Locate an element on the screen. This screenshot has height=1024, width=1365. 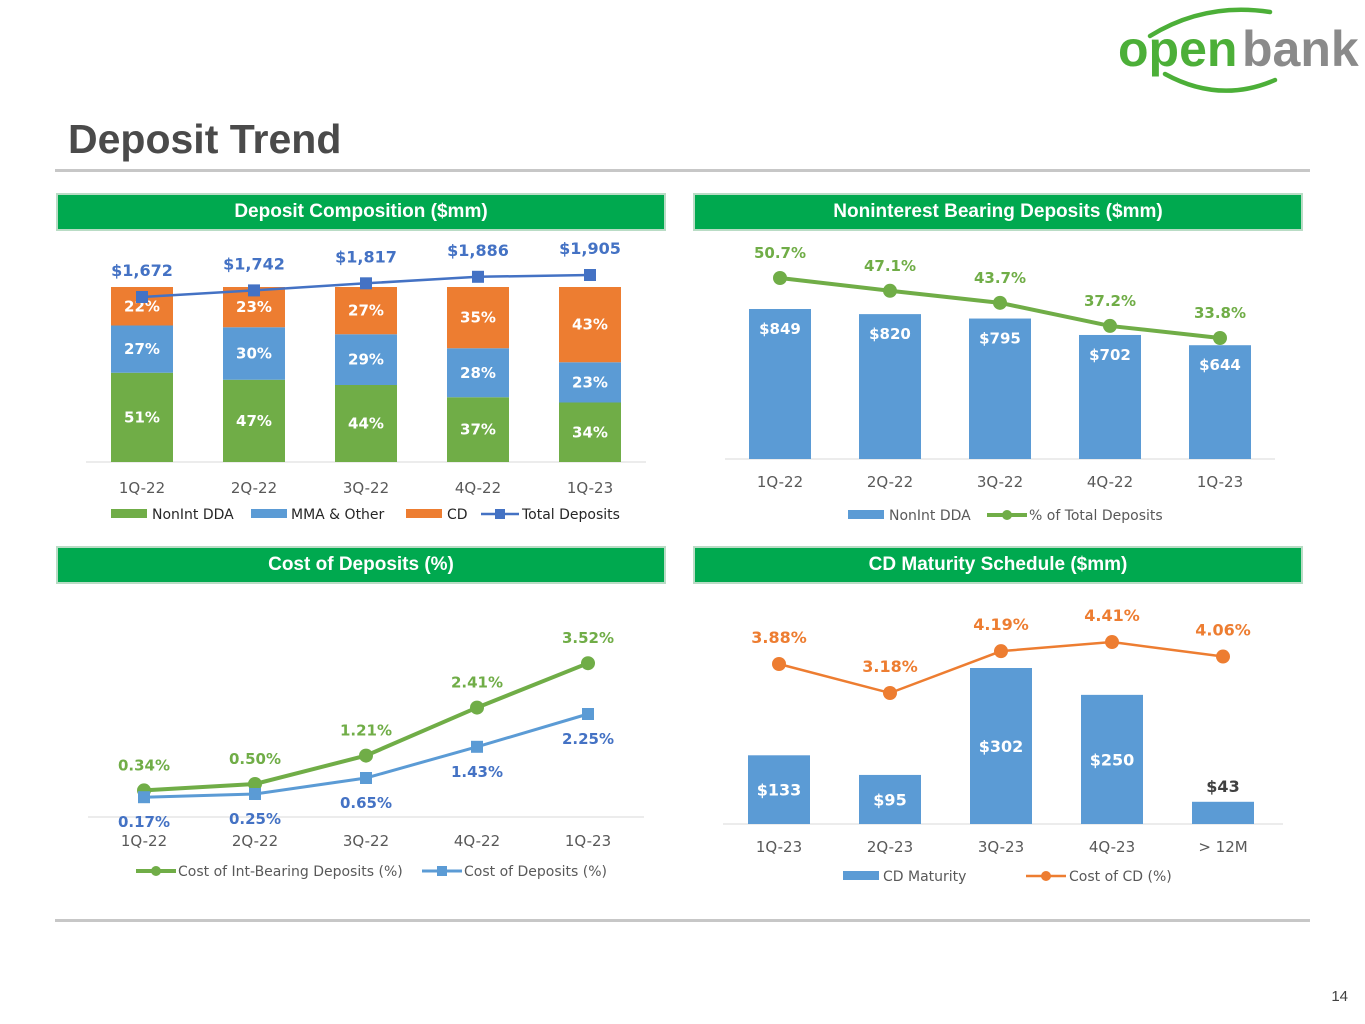
data-label-cost-of-cd: 3.88% is located at coordinates (779, 637).